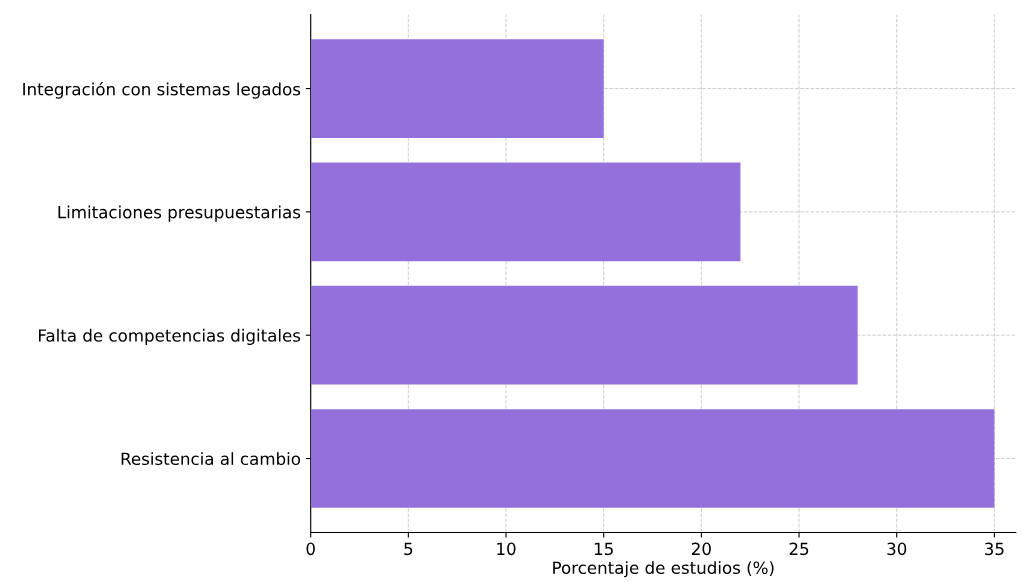  I want to click on x-tick-label: 30, so click(897, 549).